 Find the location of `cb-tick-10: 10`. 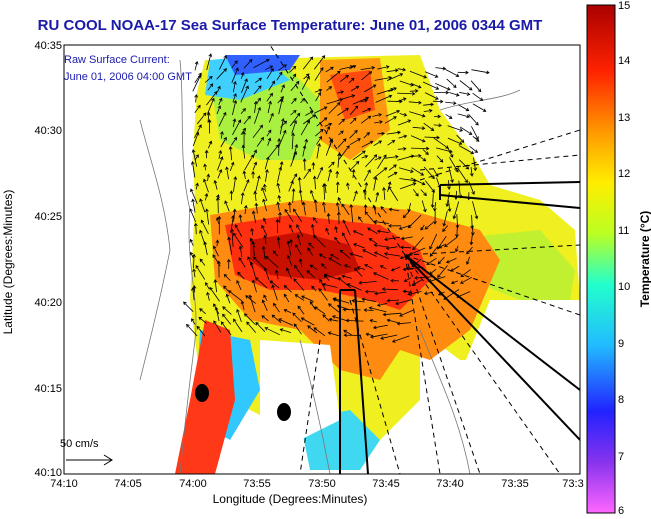

cb-tick-10: 10 is located at coordinates (624, 287).